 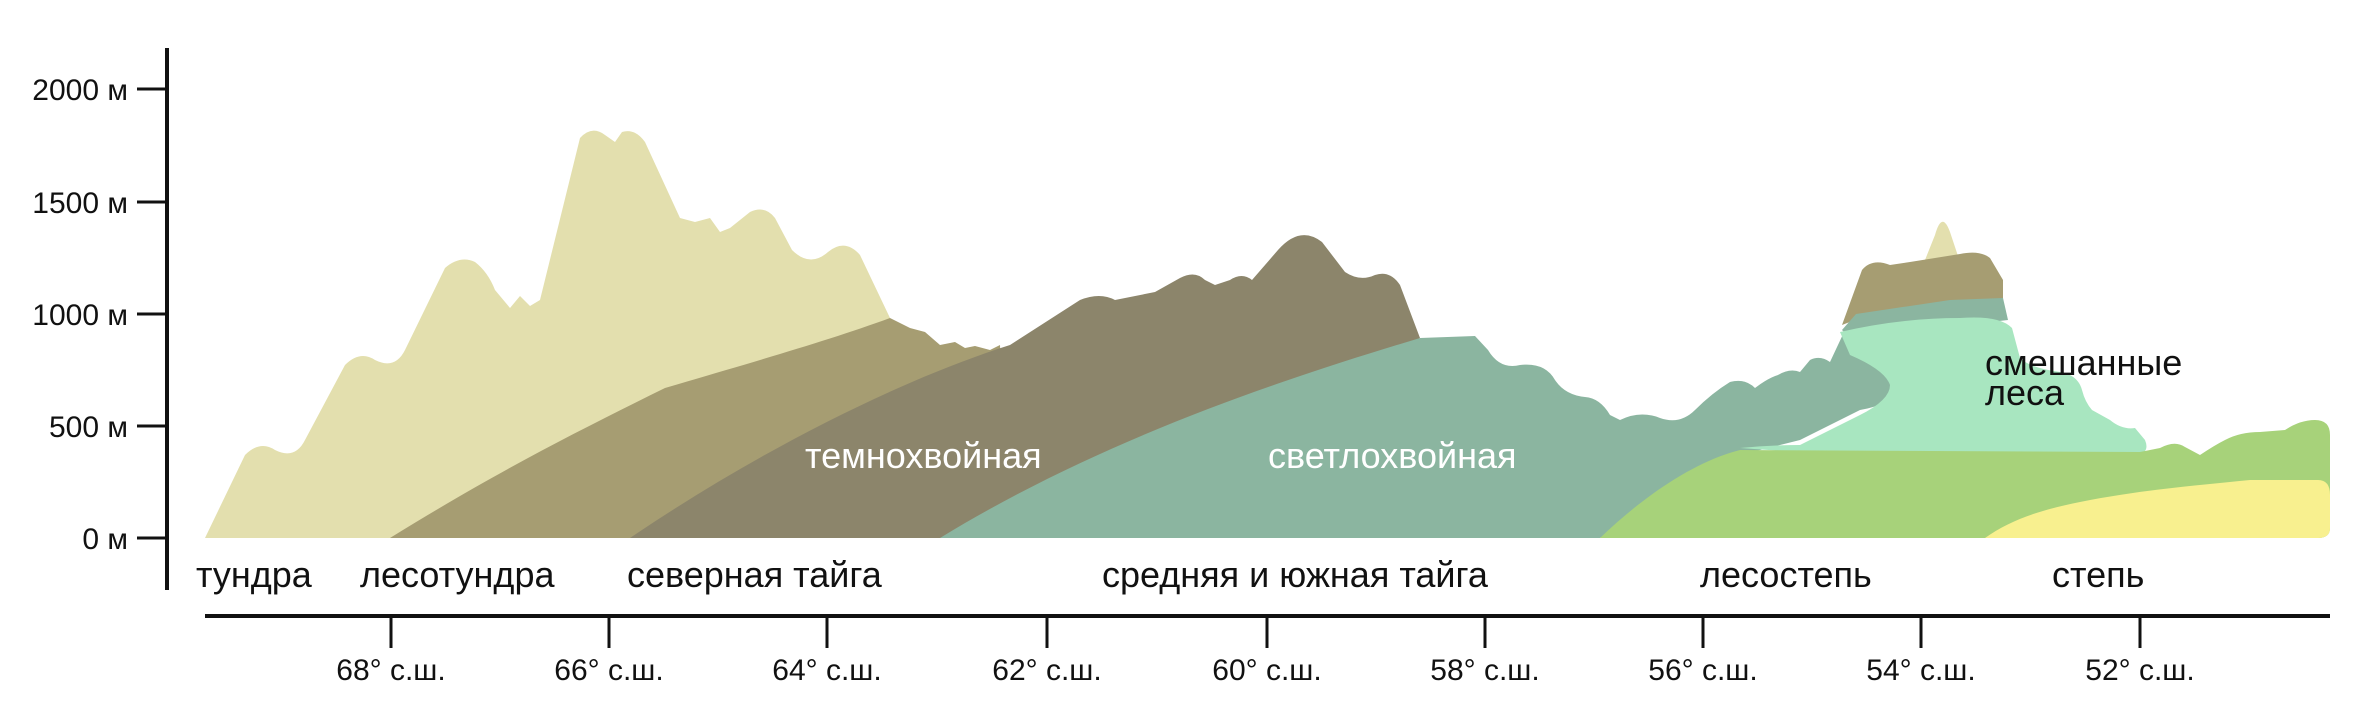 I want to click on x-tick-label: 62° с.ш., so click(x=1046, y=670).